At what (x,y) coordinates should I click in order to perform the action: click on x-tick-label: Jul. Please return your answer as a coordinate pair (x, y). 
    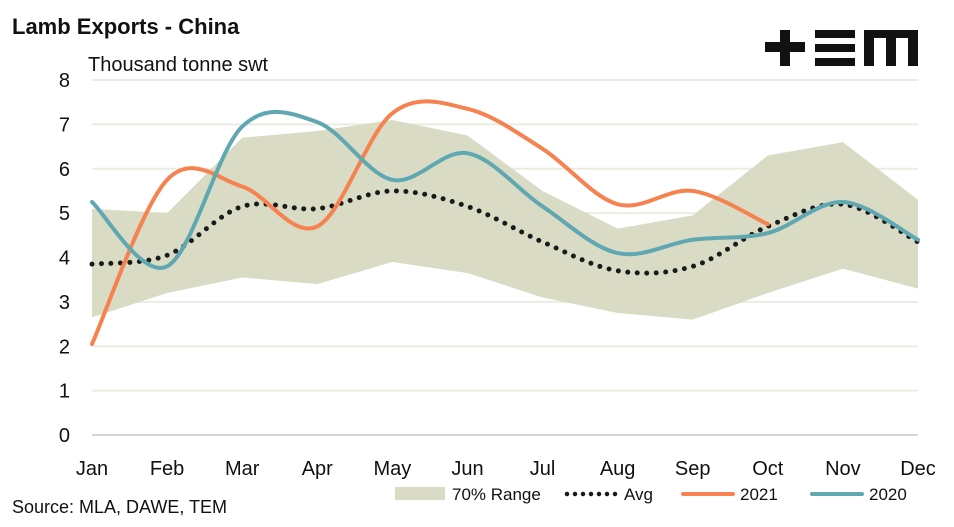
    Looking at the image, I should click on (543, 469).